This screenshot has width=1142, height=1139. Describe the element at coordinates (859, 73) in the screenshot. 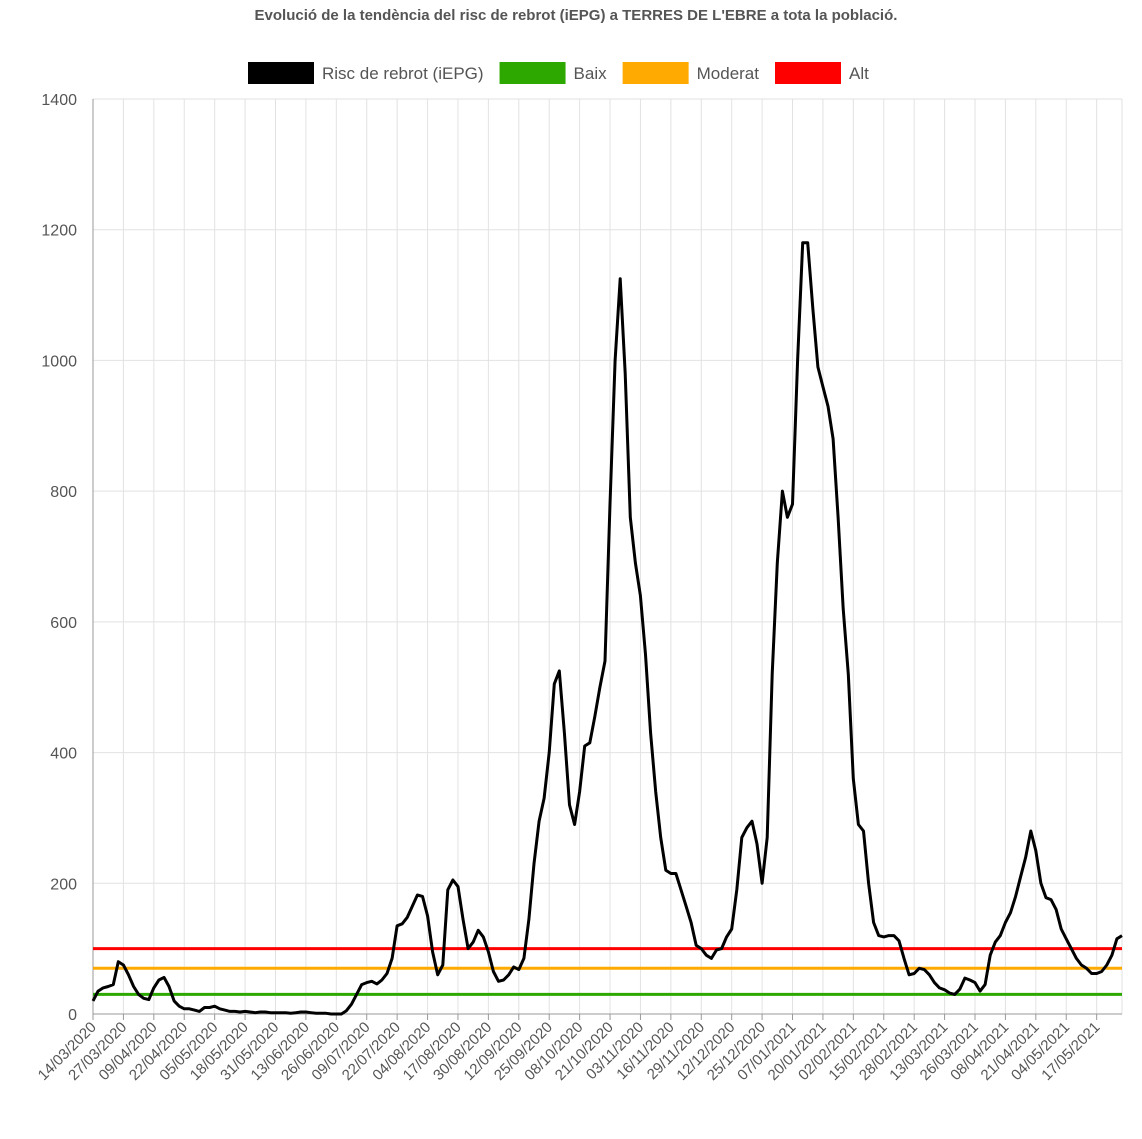

I see `legend-label: Alt` at that location.